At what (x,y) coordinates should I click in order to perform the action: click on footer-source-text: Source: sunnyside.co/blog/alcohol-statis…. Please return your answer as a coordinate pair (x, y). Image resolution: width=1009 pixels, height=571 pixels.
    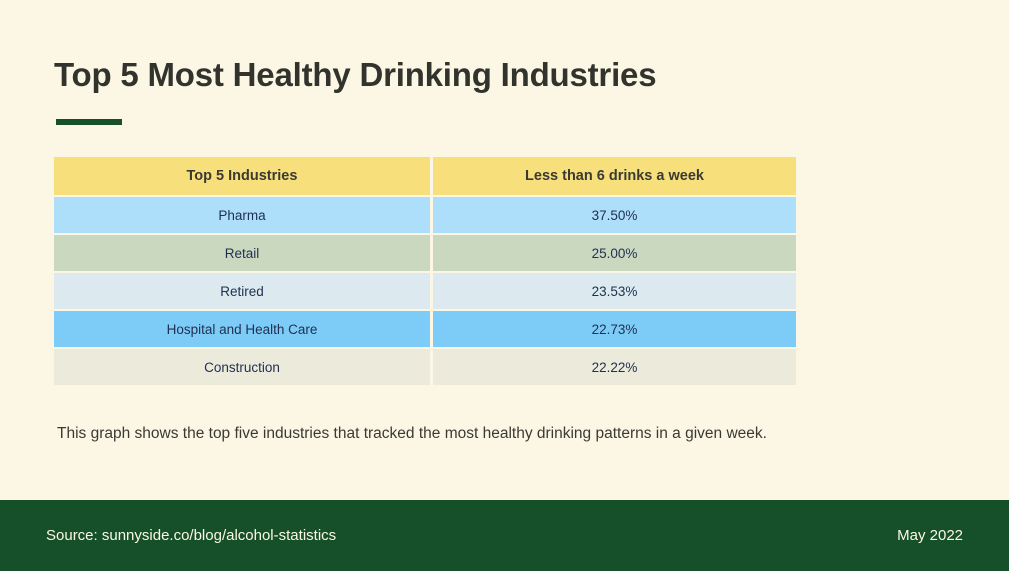
    Looking at the image, I should click on (191, 535).